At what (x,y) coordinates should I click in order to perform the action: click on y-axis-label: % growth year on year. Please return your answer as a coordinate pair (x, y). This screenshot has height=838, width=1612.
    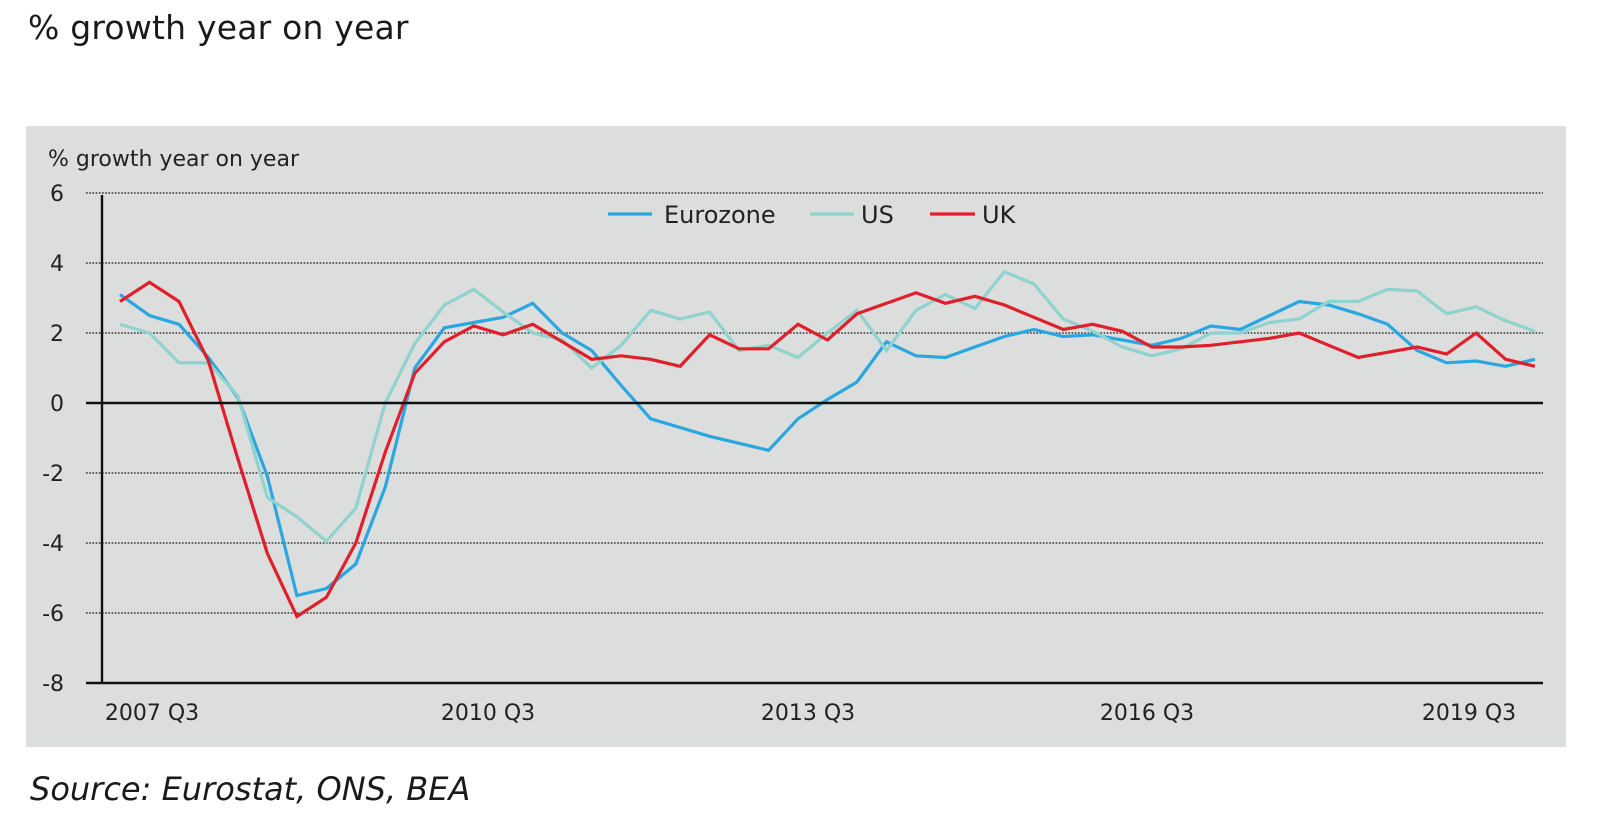
    Looking at the image, I should click on (174, 159).